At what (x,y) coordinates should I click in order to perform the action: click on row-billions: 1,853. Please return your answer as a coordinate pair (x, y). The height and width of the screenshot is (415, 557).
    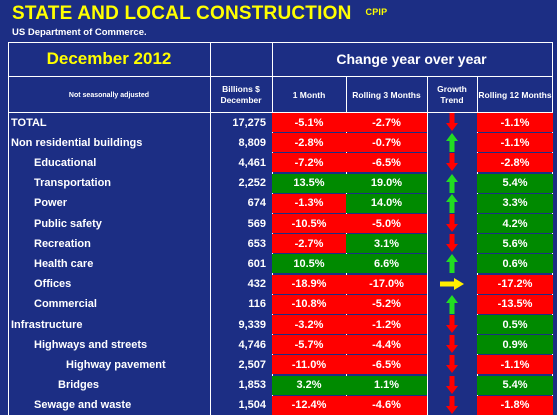
    Looking at the image, I should click on (252, 385).